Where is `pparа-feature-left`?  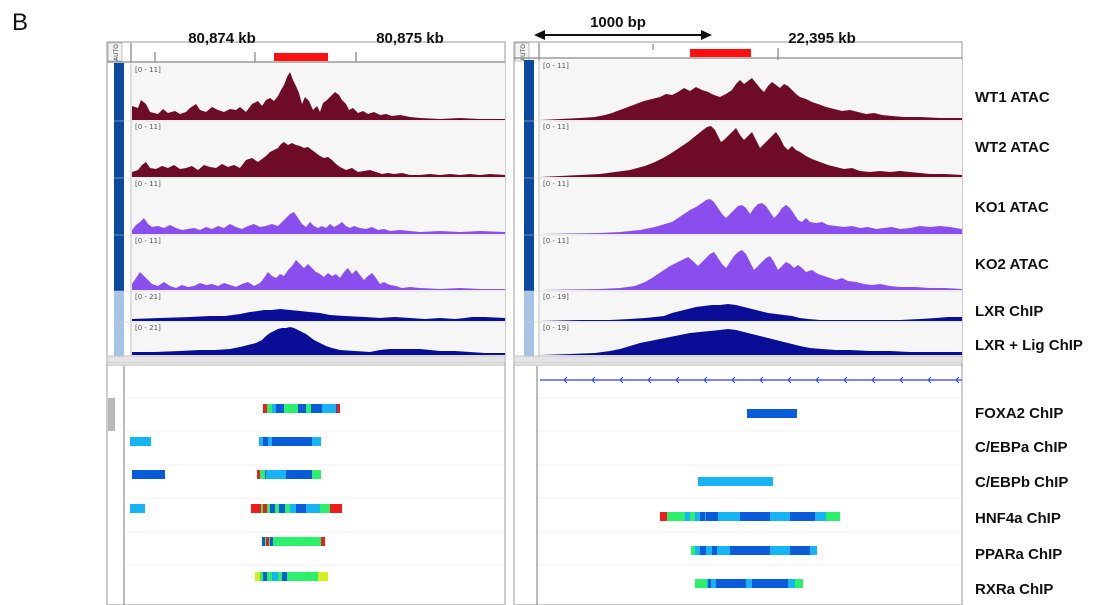
pparа-feature-left is located at coordinates (293, 541).